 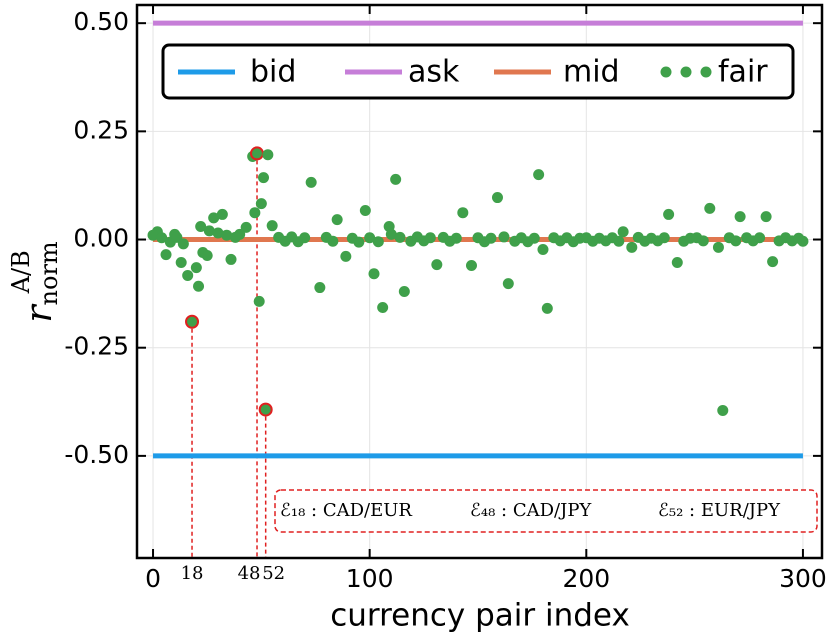 What do you see at coordinates (273, 573) in the screenshot?
I see `highlight-tick-label: 52` at bounding box center [273, 573].